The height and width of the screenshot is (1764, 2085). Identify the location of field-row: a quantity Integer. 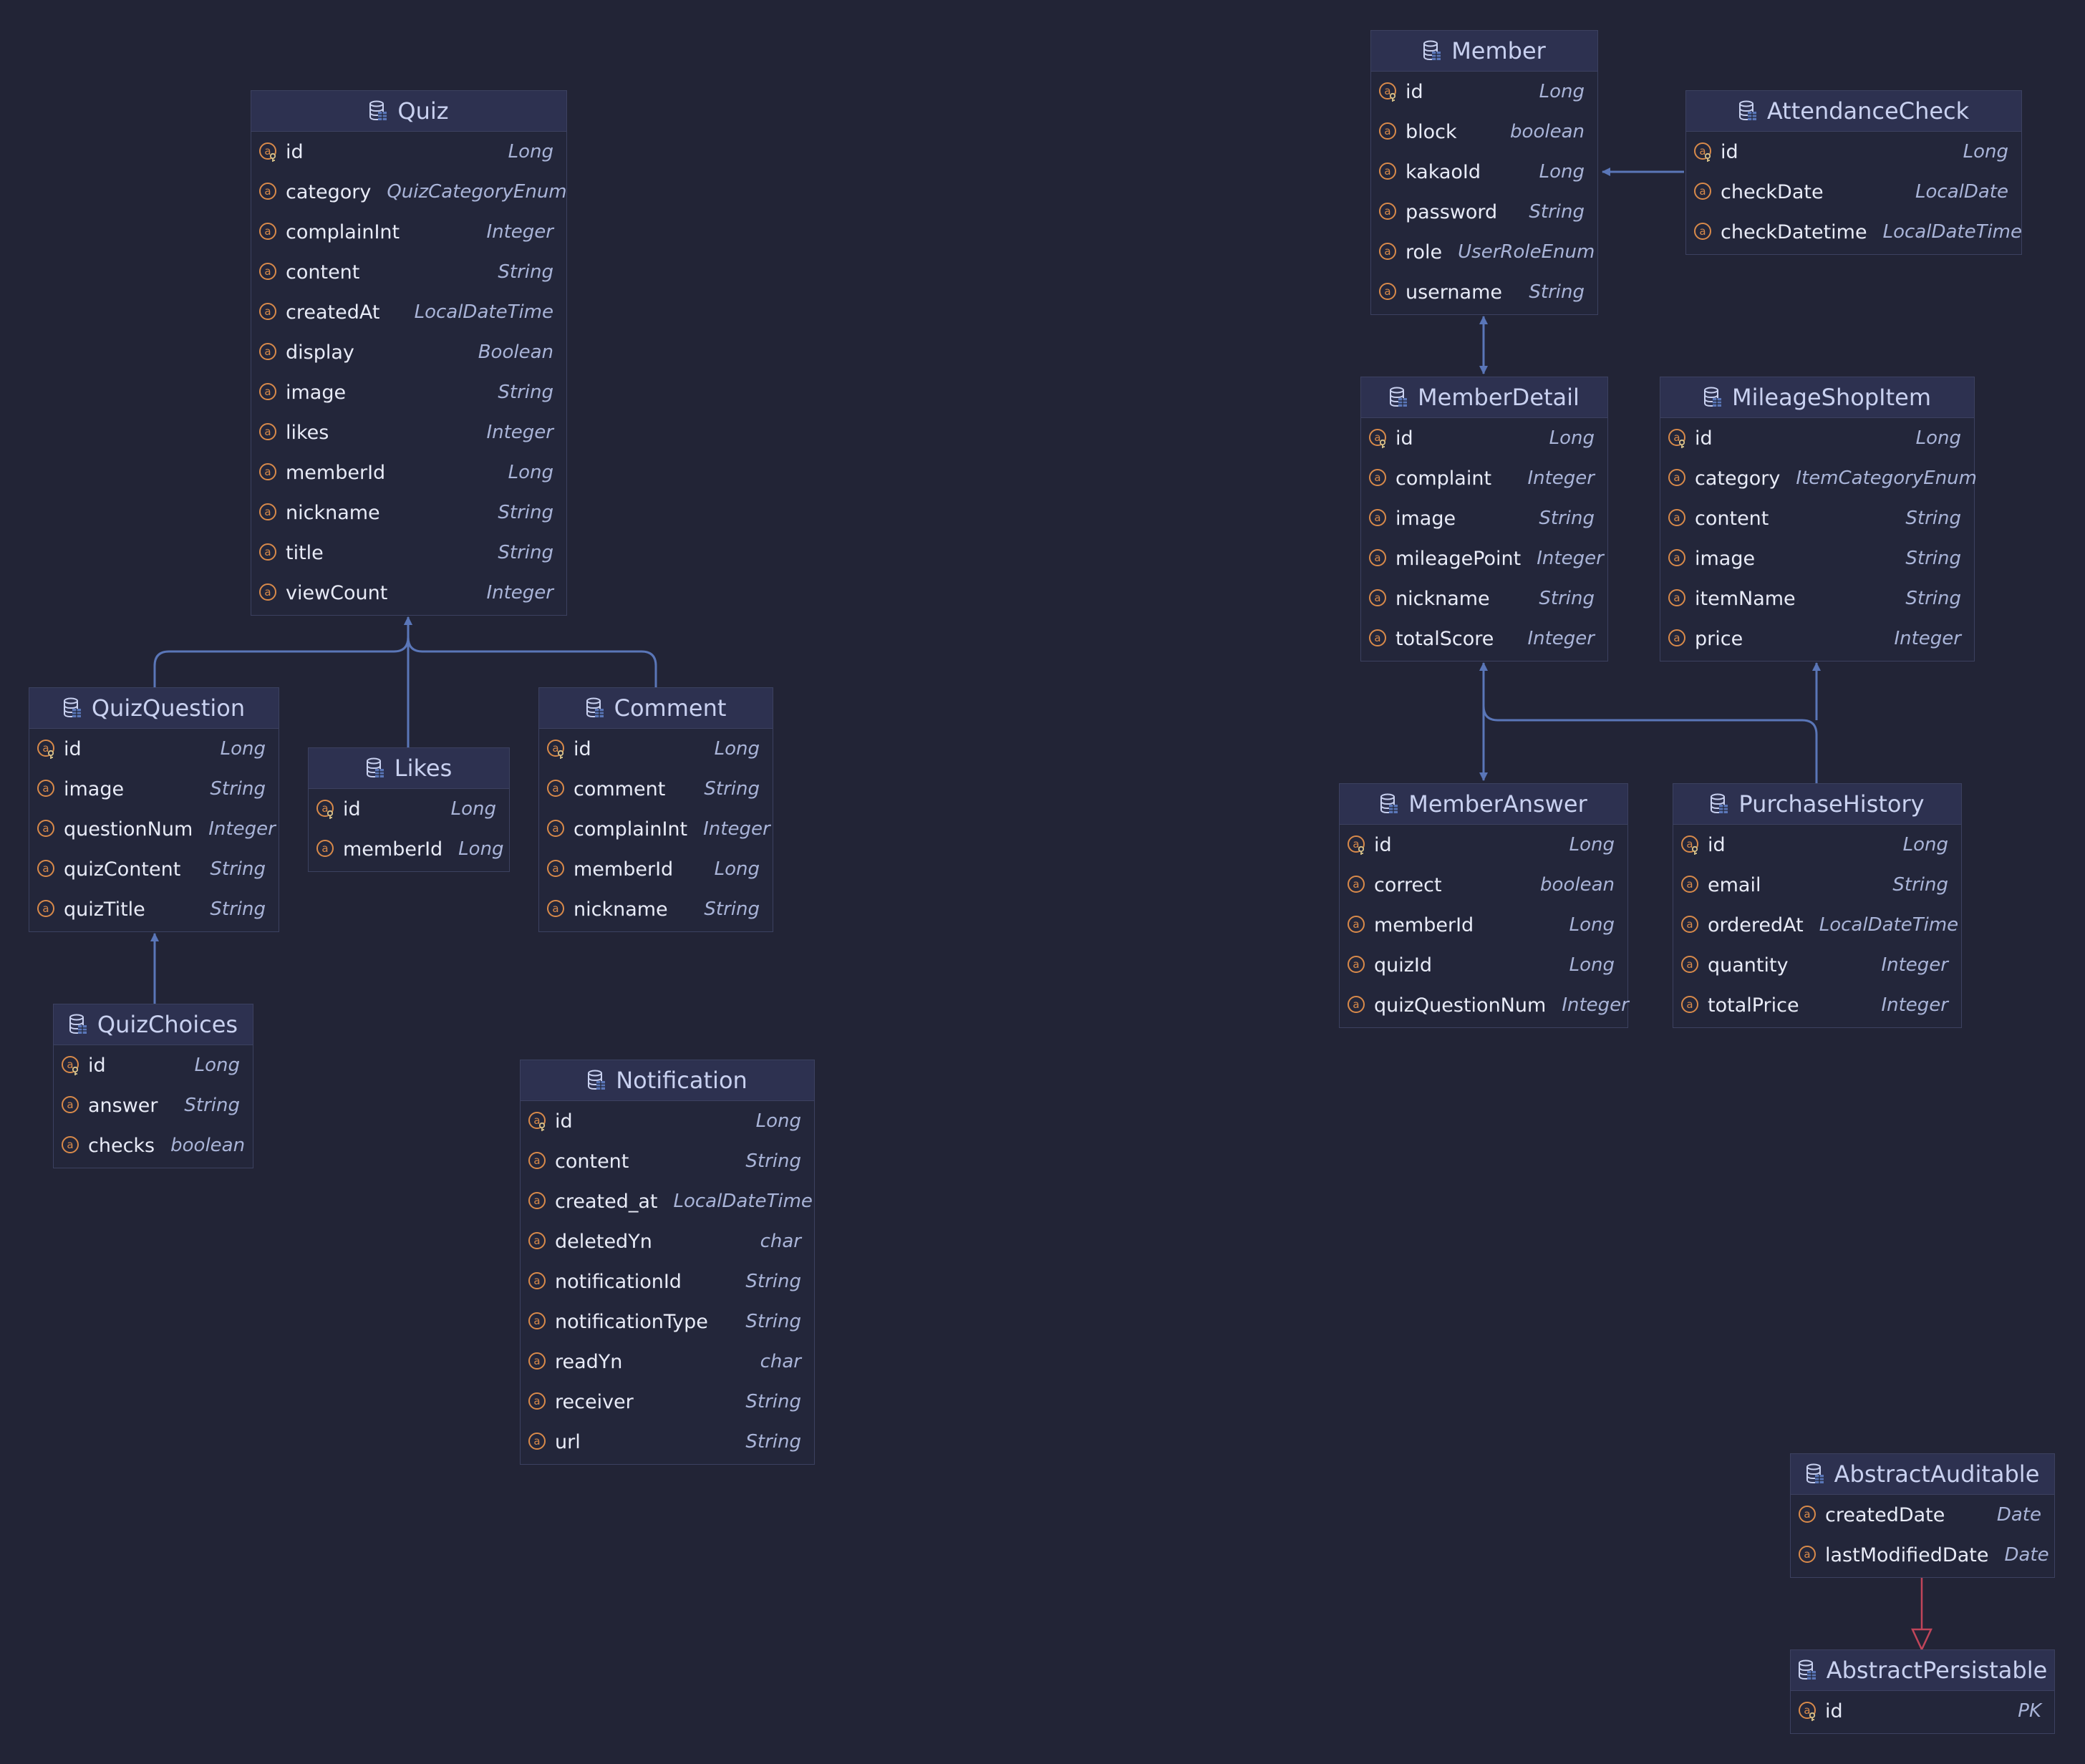
(1817, 965).